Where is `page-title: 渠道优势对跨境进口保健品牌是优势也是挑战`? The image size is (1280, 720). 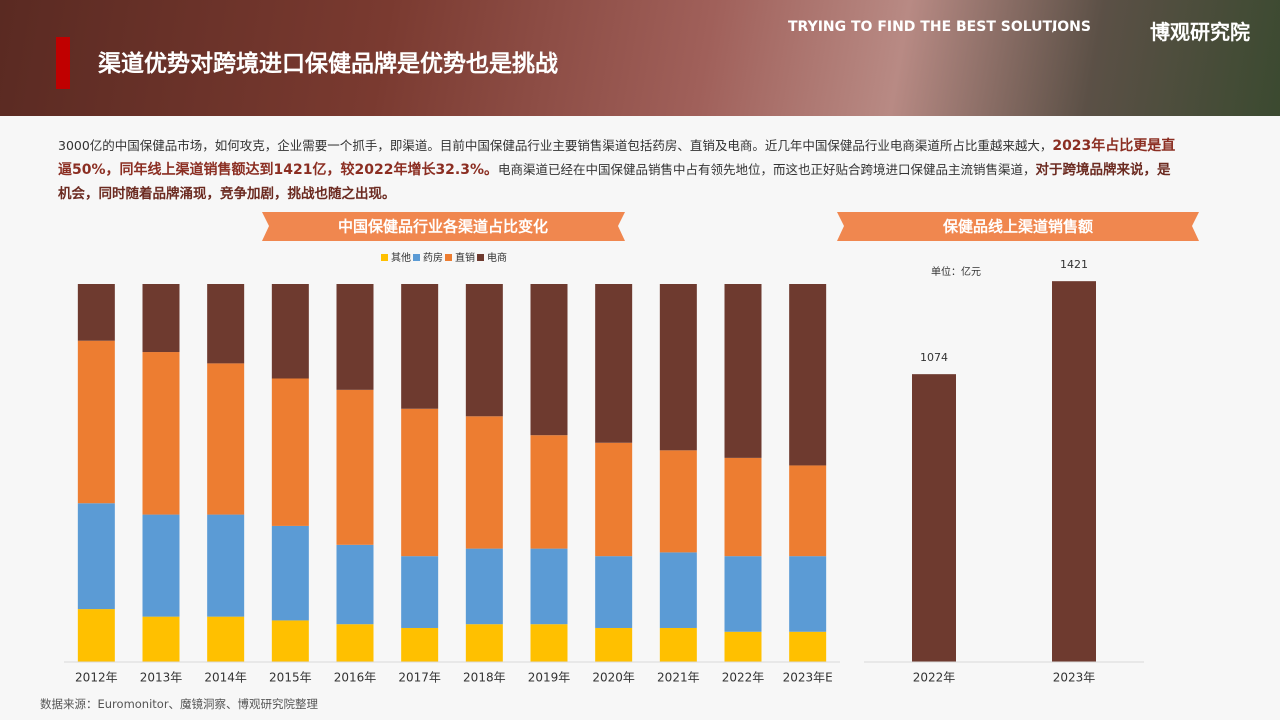 page-title: 渠道优势对跨境进口保健品牌是优势也是挑战 is located at coordinates (328, 64).